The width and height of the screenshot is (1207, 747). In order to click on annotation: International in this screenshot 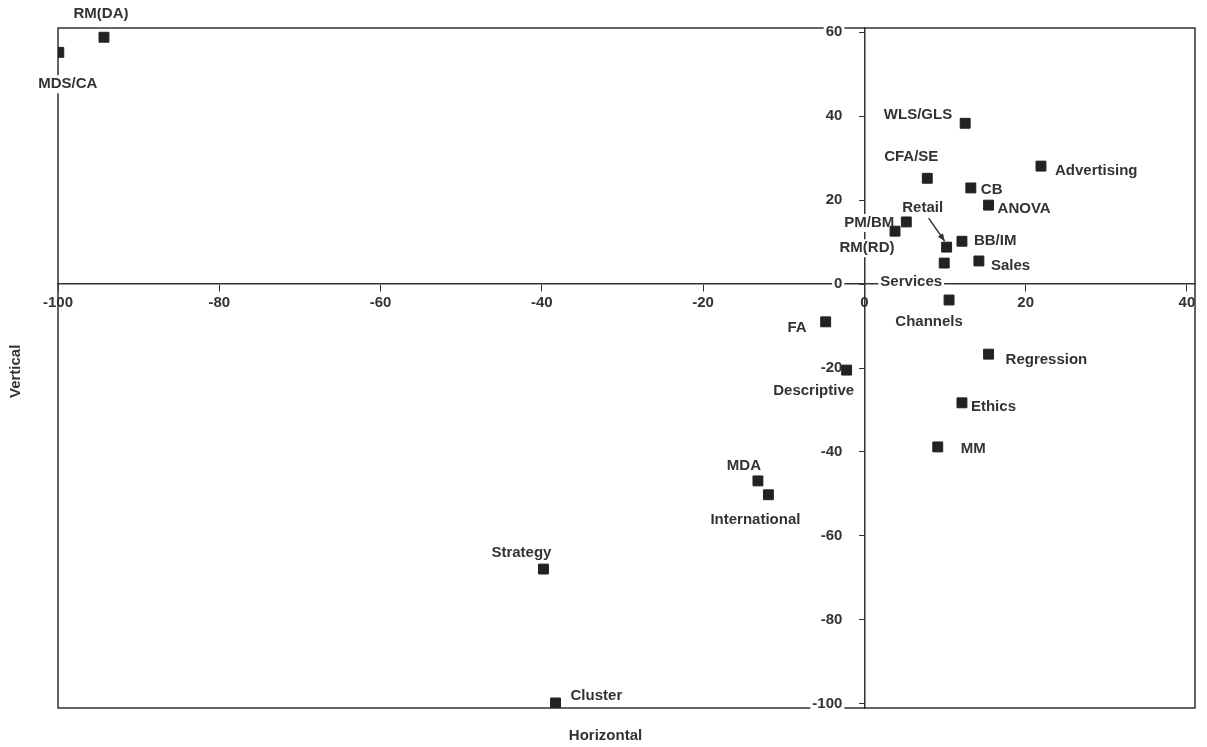, I will do `click(755, 518)`.